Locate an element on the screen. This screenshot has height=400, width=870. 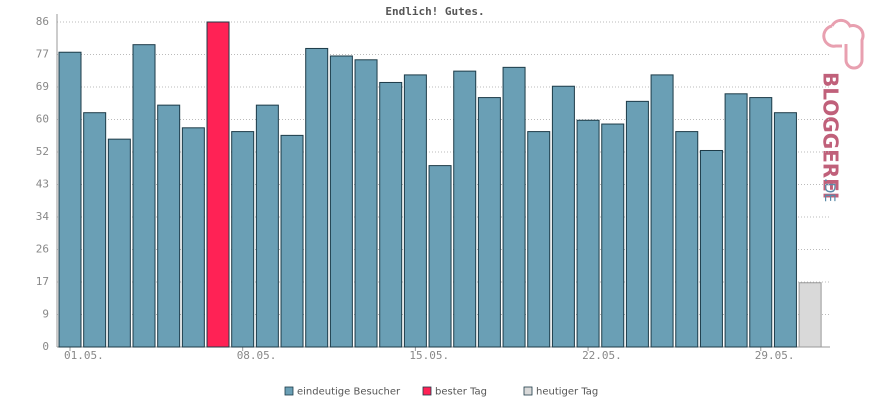
logo-name: BLOGGEREI is located at coordinates (831, 135).